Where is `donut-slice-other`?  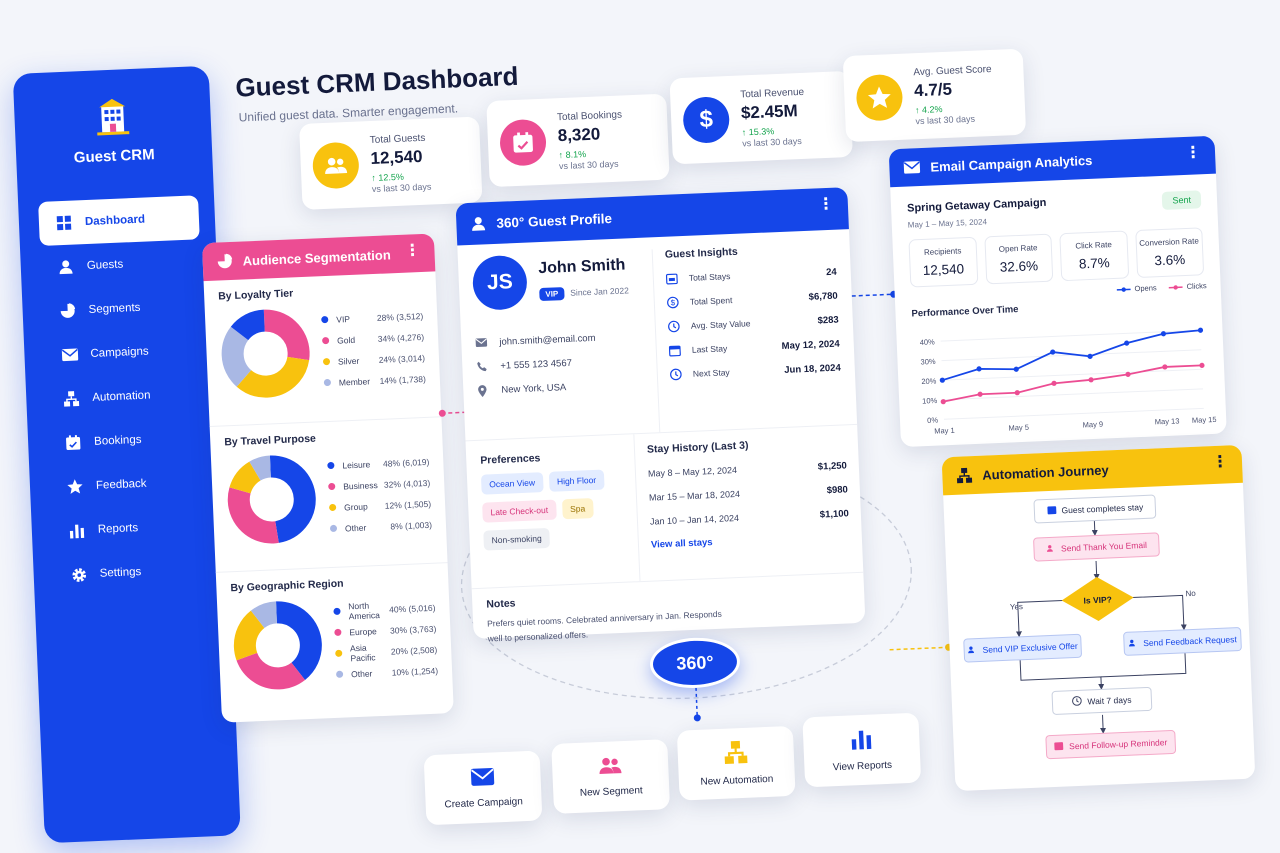
donut-slice-other is located at coordinates (277, 645).